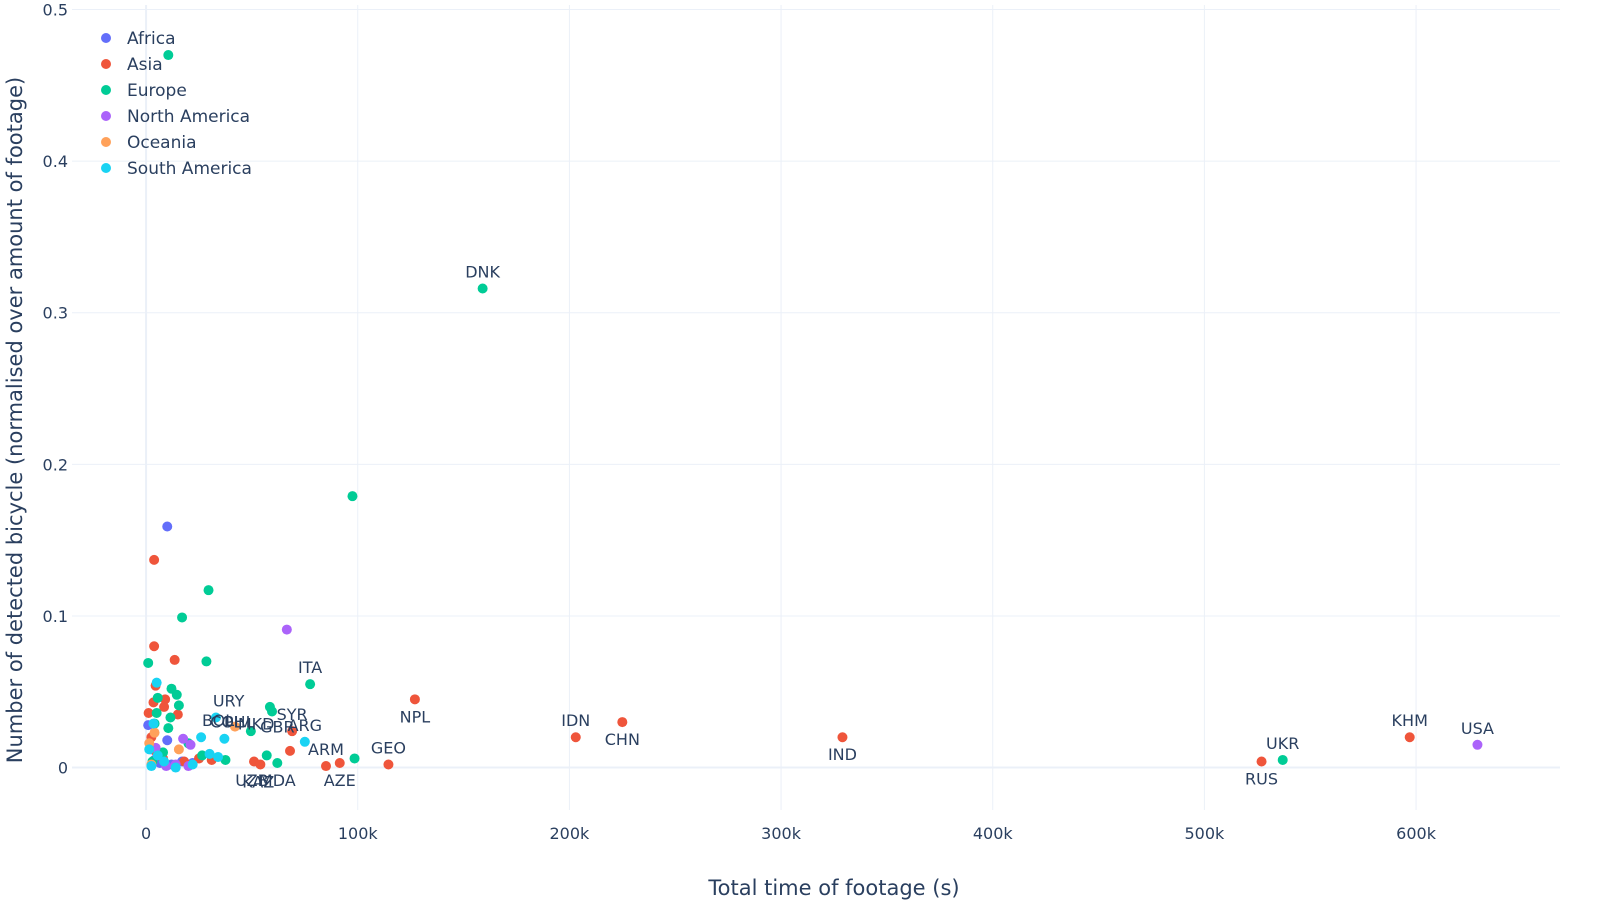 The height and width of the screenshot is (905, 1600). Describe the element at coordinates (149, 143) in the screenshot. I see `legend-item: Oceania` at that location.